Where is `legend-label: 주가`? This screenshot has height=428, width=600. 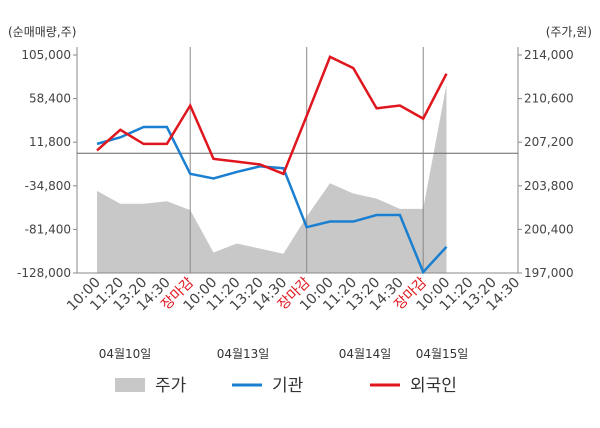 legend-label: 주가 is located at coordinates (171, 386).